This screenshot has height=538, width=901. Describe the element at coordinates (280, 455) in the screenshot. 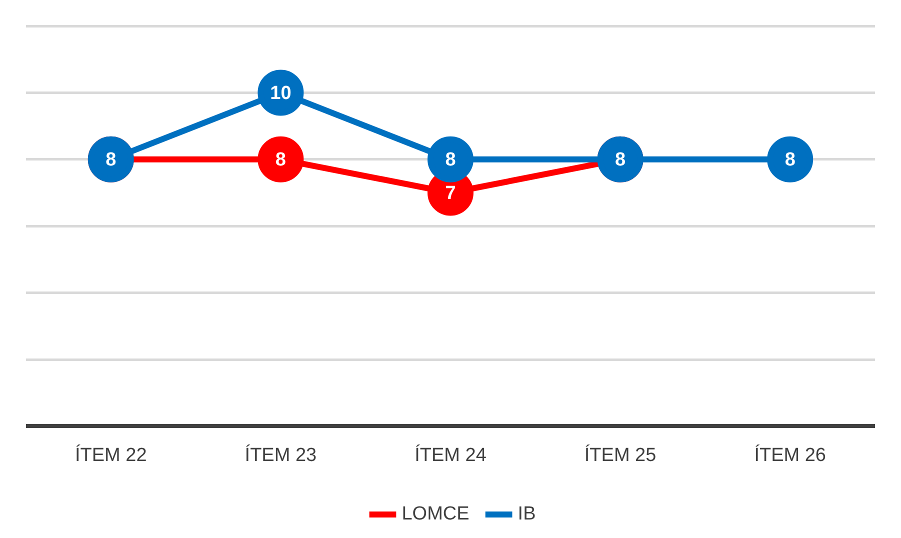

I see `x-tick-label: ÍTEM 23` at that location.